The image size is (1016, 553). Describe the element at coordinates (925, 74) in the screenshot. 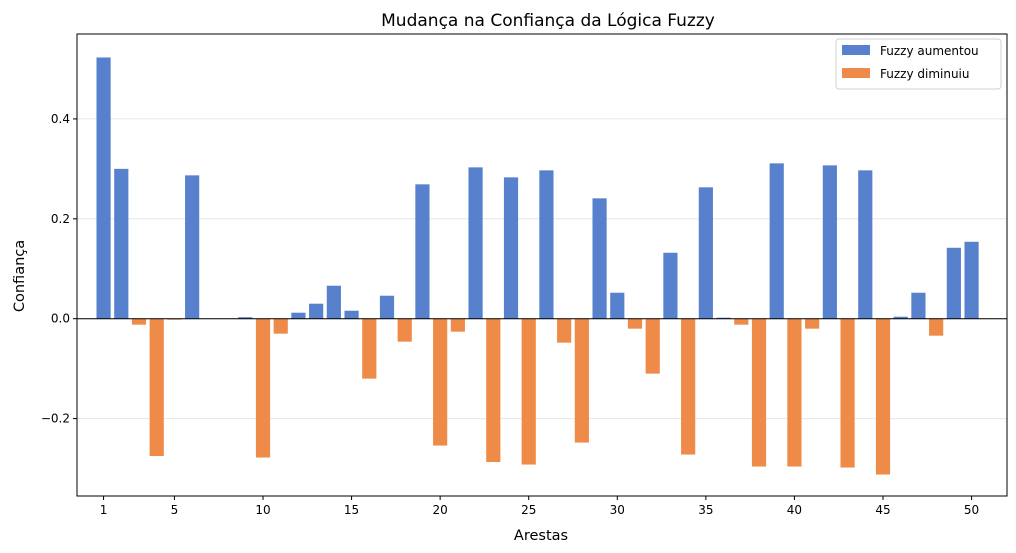

I see `legend-label-decreased: Fuzzy diminuiu` at that location.